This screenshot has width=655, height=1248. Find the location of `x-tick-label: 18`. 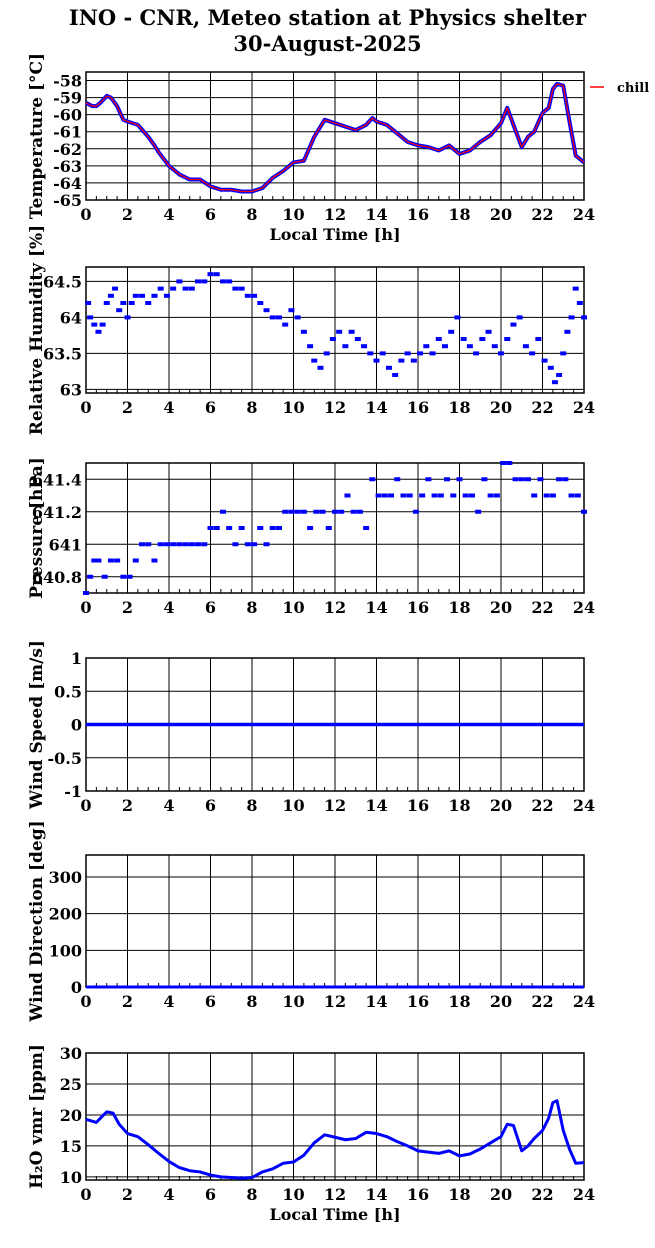

x-tick-label: 18 is located at coordinates (459, 607).